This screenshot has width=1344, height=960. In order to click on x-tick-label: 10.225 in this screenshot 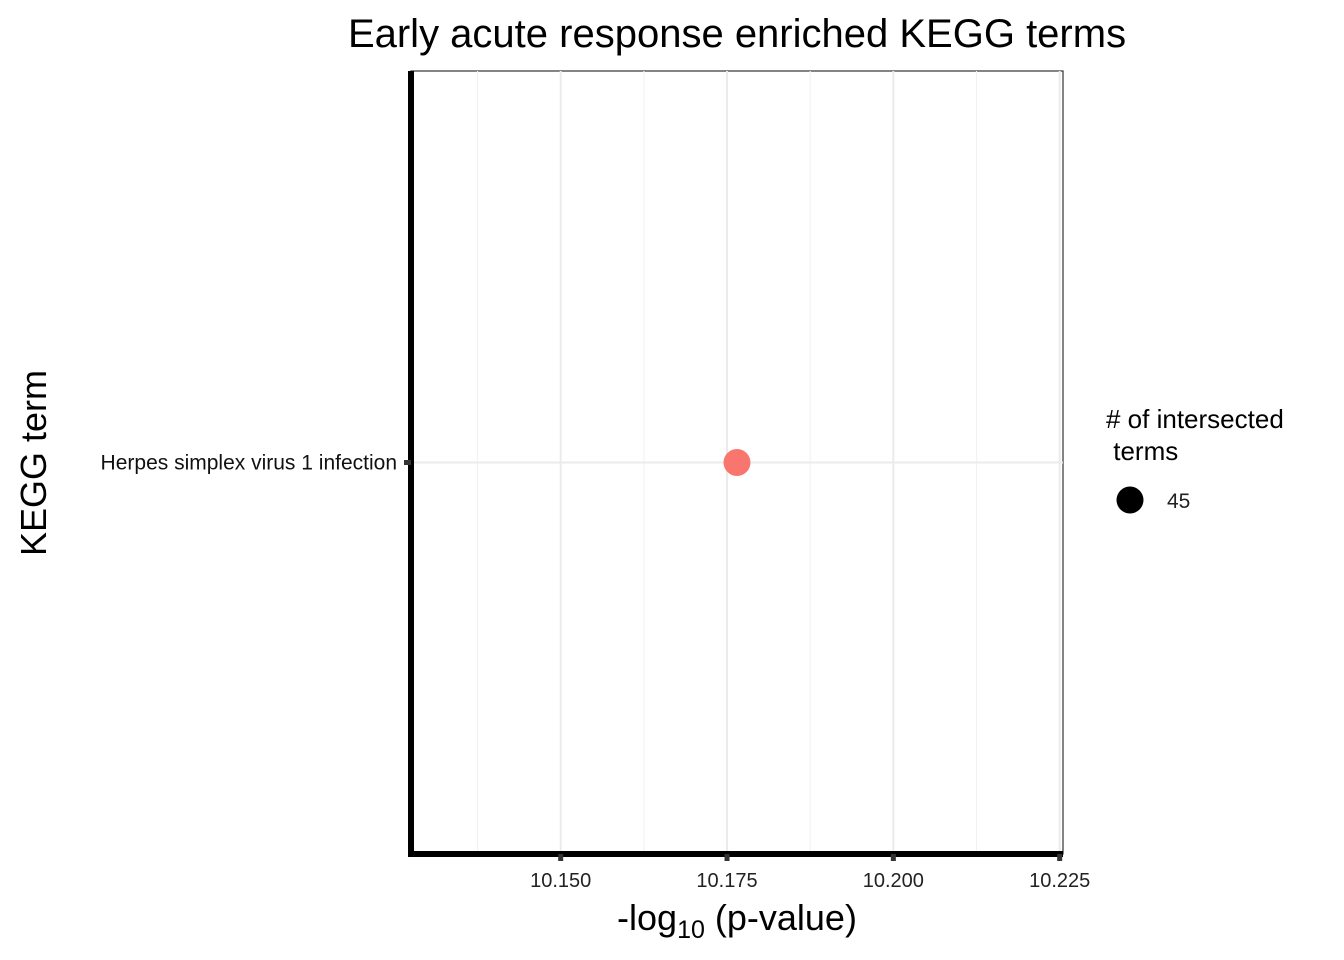, I will do `click(1059, 881)`.